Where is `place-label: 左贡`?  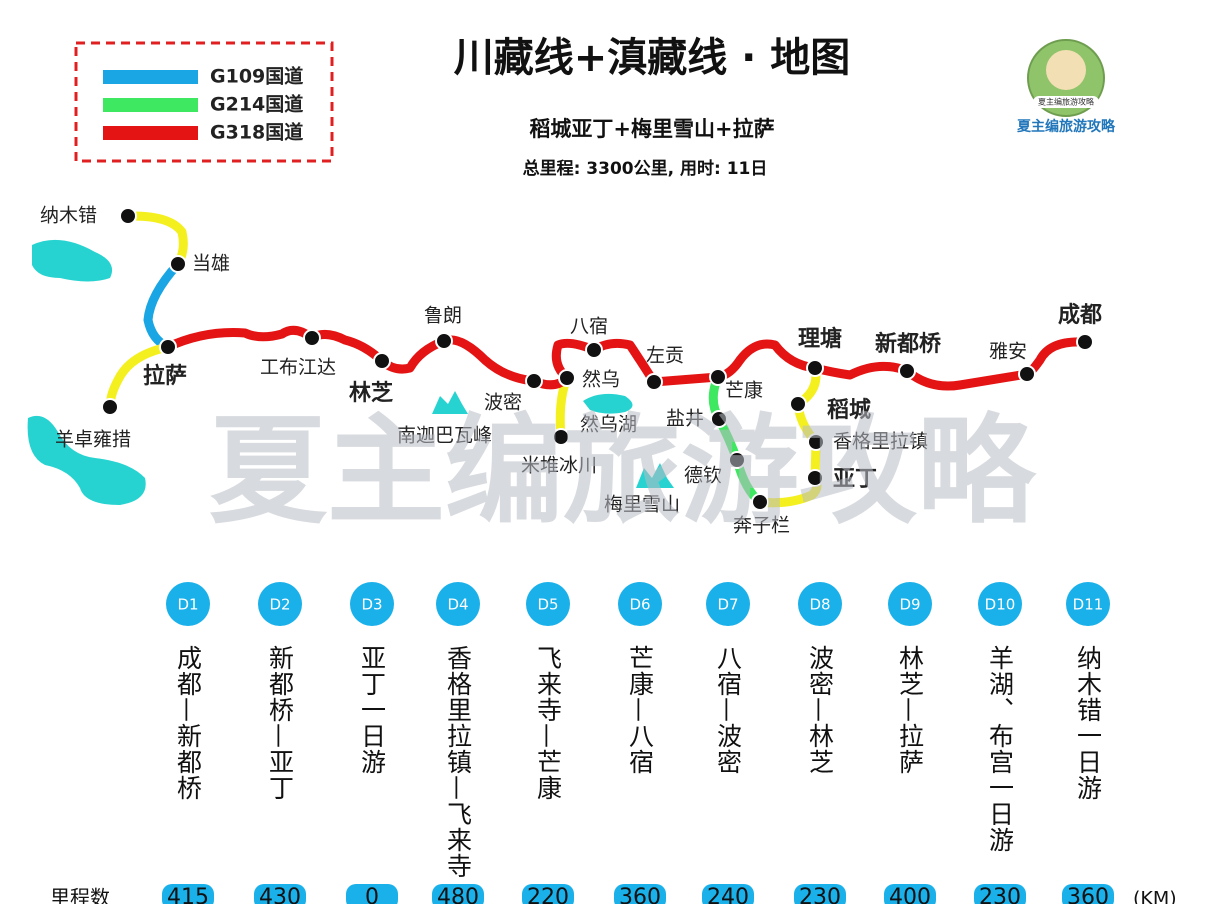
place-label: 左贡 is located at coordinates (665, 356).